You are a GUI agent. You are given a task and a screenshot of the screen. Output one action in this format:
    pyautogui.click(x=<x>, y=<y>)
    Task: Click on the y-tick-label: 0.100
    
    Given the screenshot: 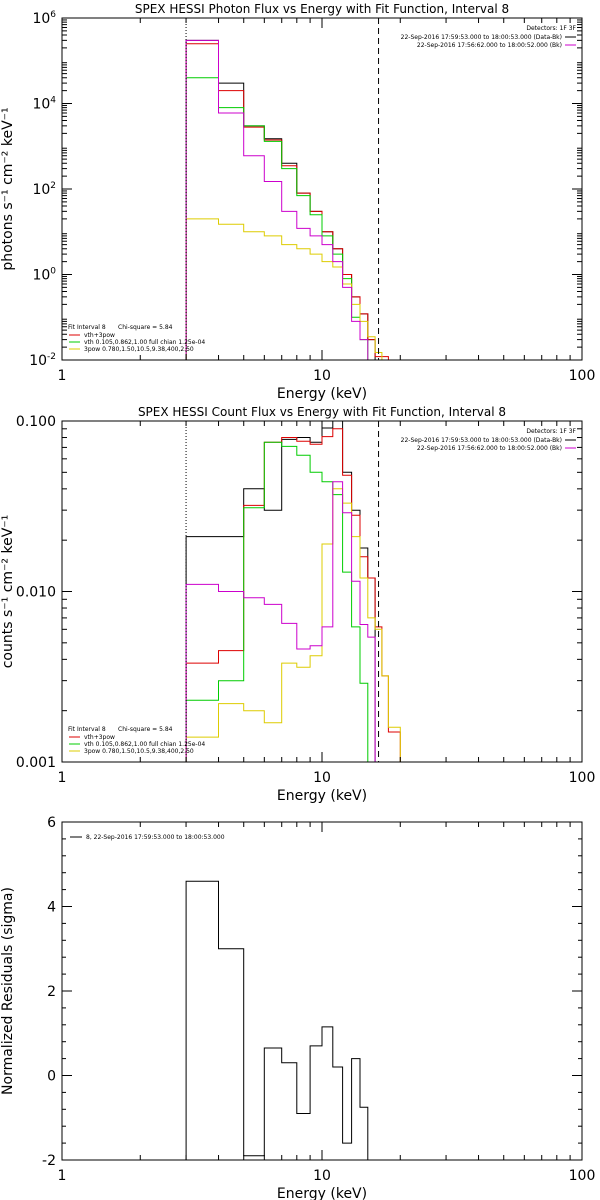 What is the action you would take?
    pyautogui.click(x=36, y=422)
    